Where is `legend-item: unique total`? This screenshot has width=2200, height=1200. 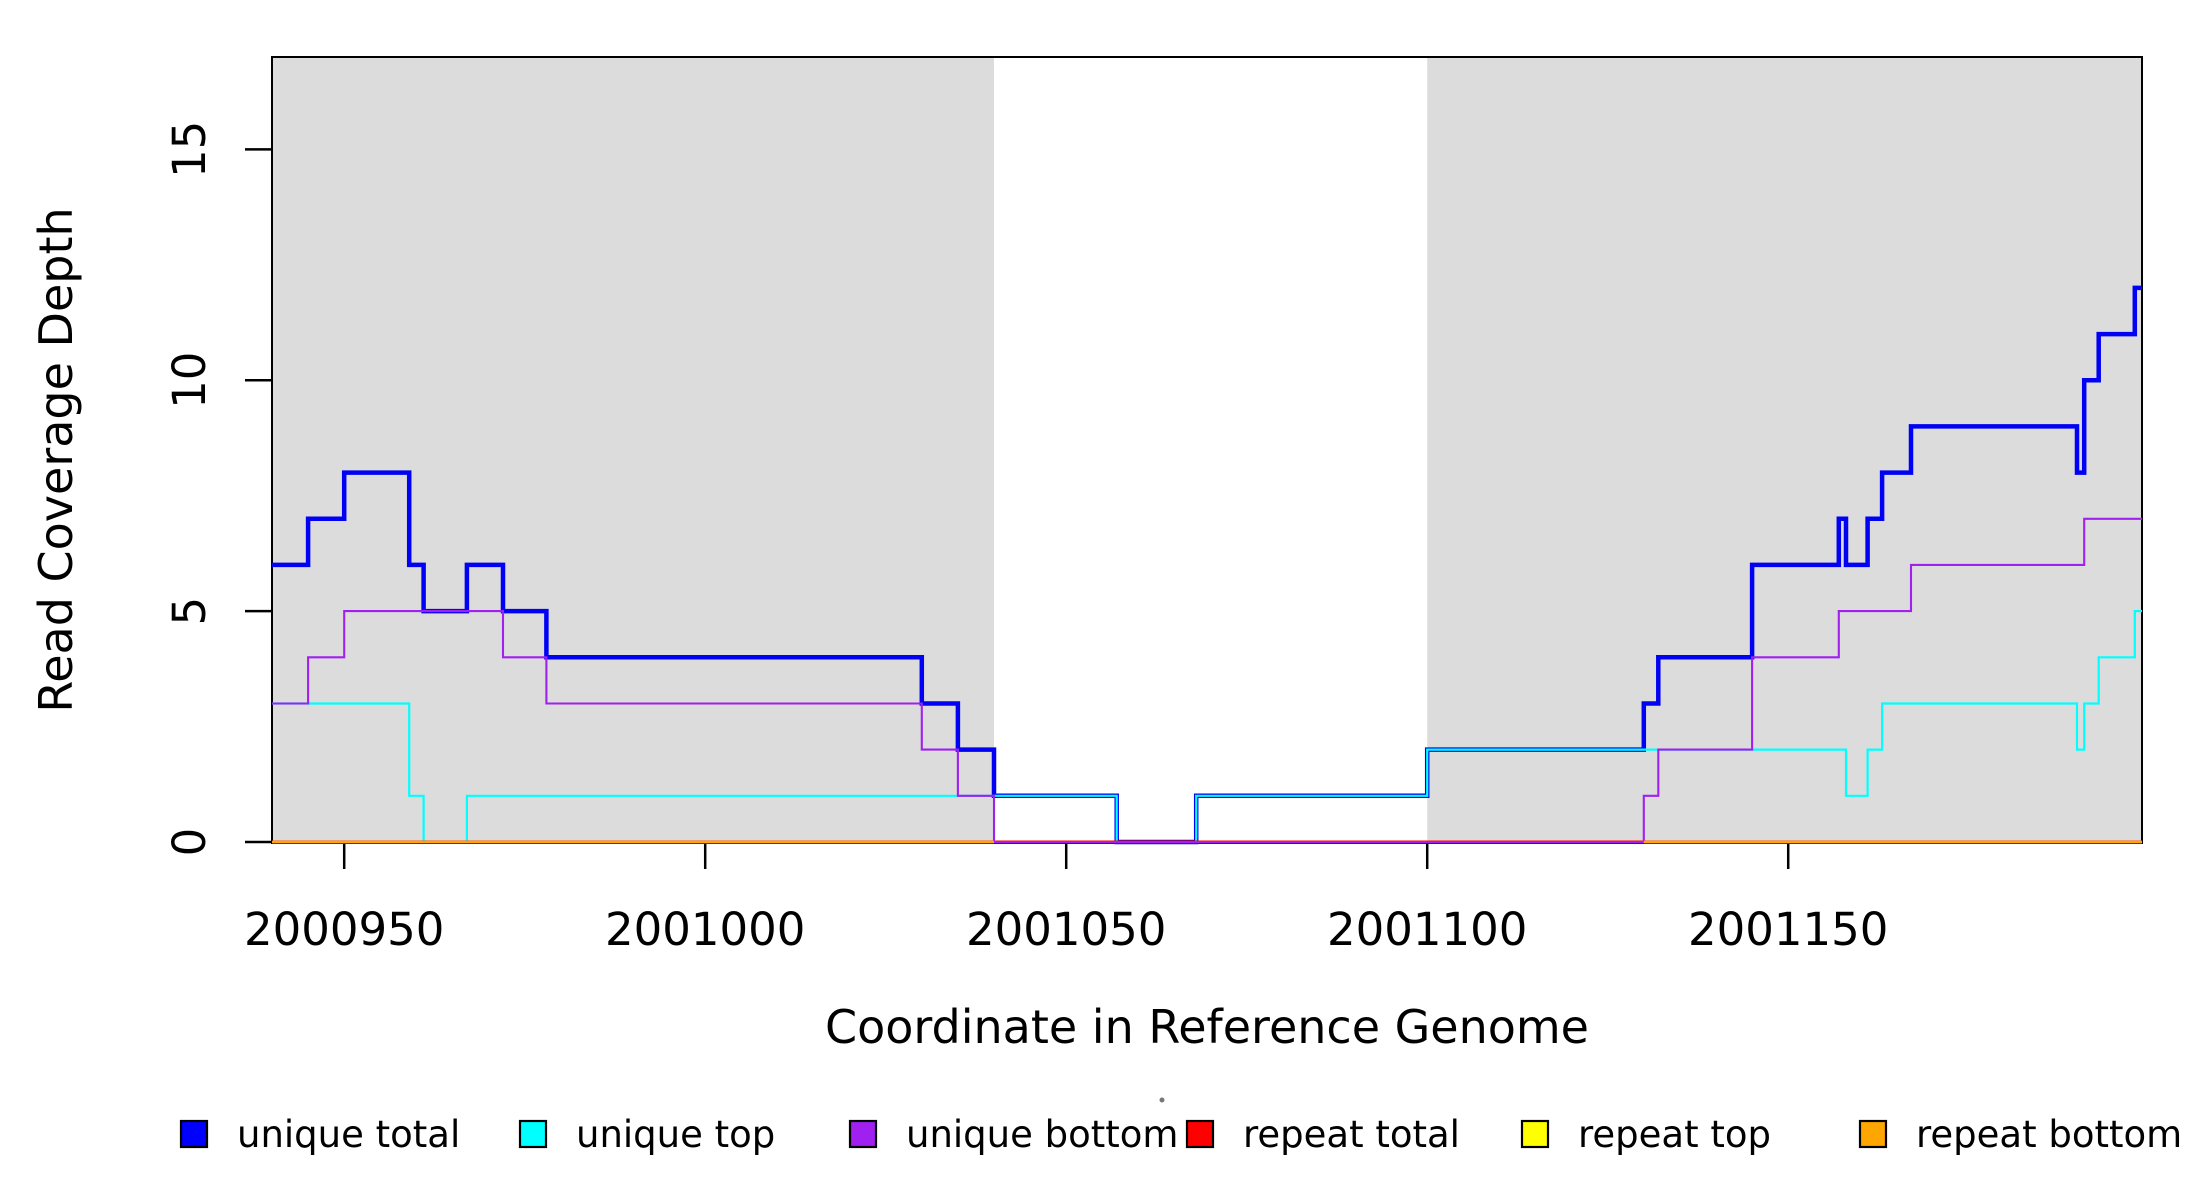
legend-item: unique total is located at coordinates (319, 1134).